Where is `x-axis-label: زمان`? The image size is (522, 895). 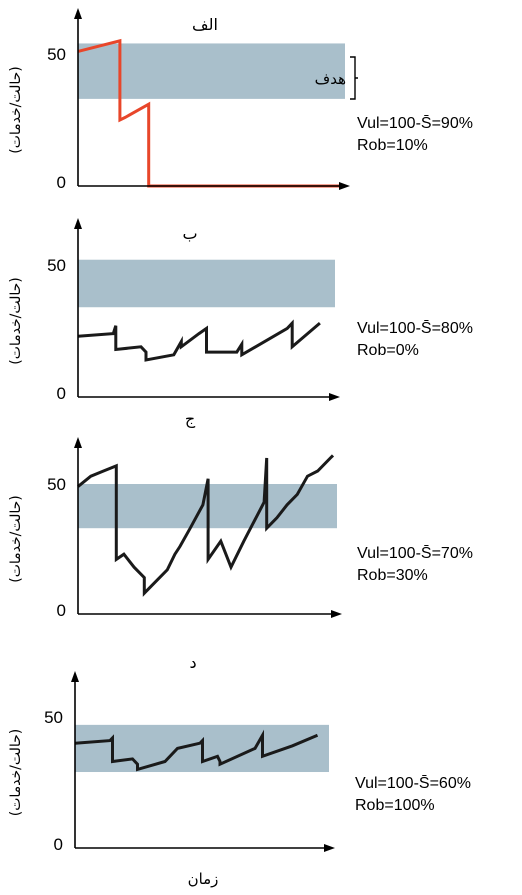 x-axis-label: زمان is located at coordinates (203, 879).